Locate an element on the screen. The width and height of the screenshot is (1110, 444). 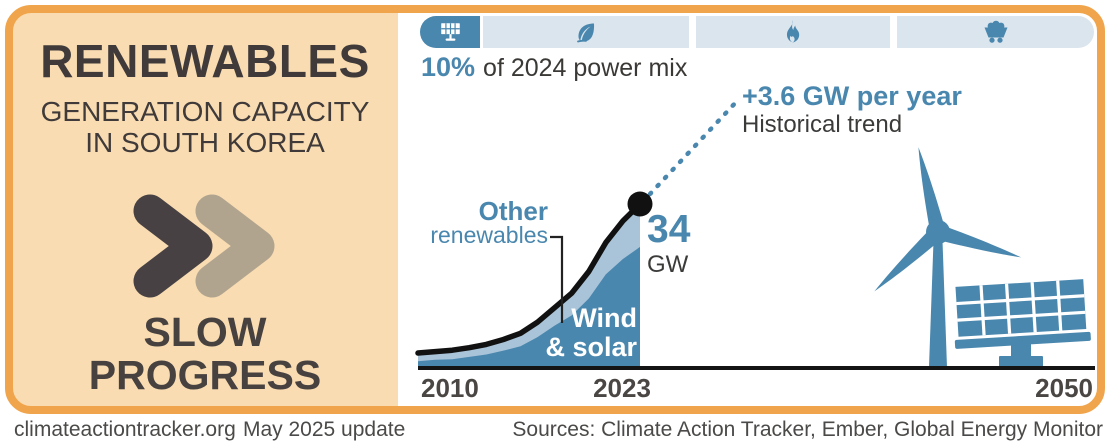
other-renewables-label: Other renewables is located at coordinates (483, 222).